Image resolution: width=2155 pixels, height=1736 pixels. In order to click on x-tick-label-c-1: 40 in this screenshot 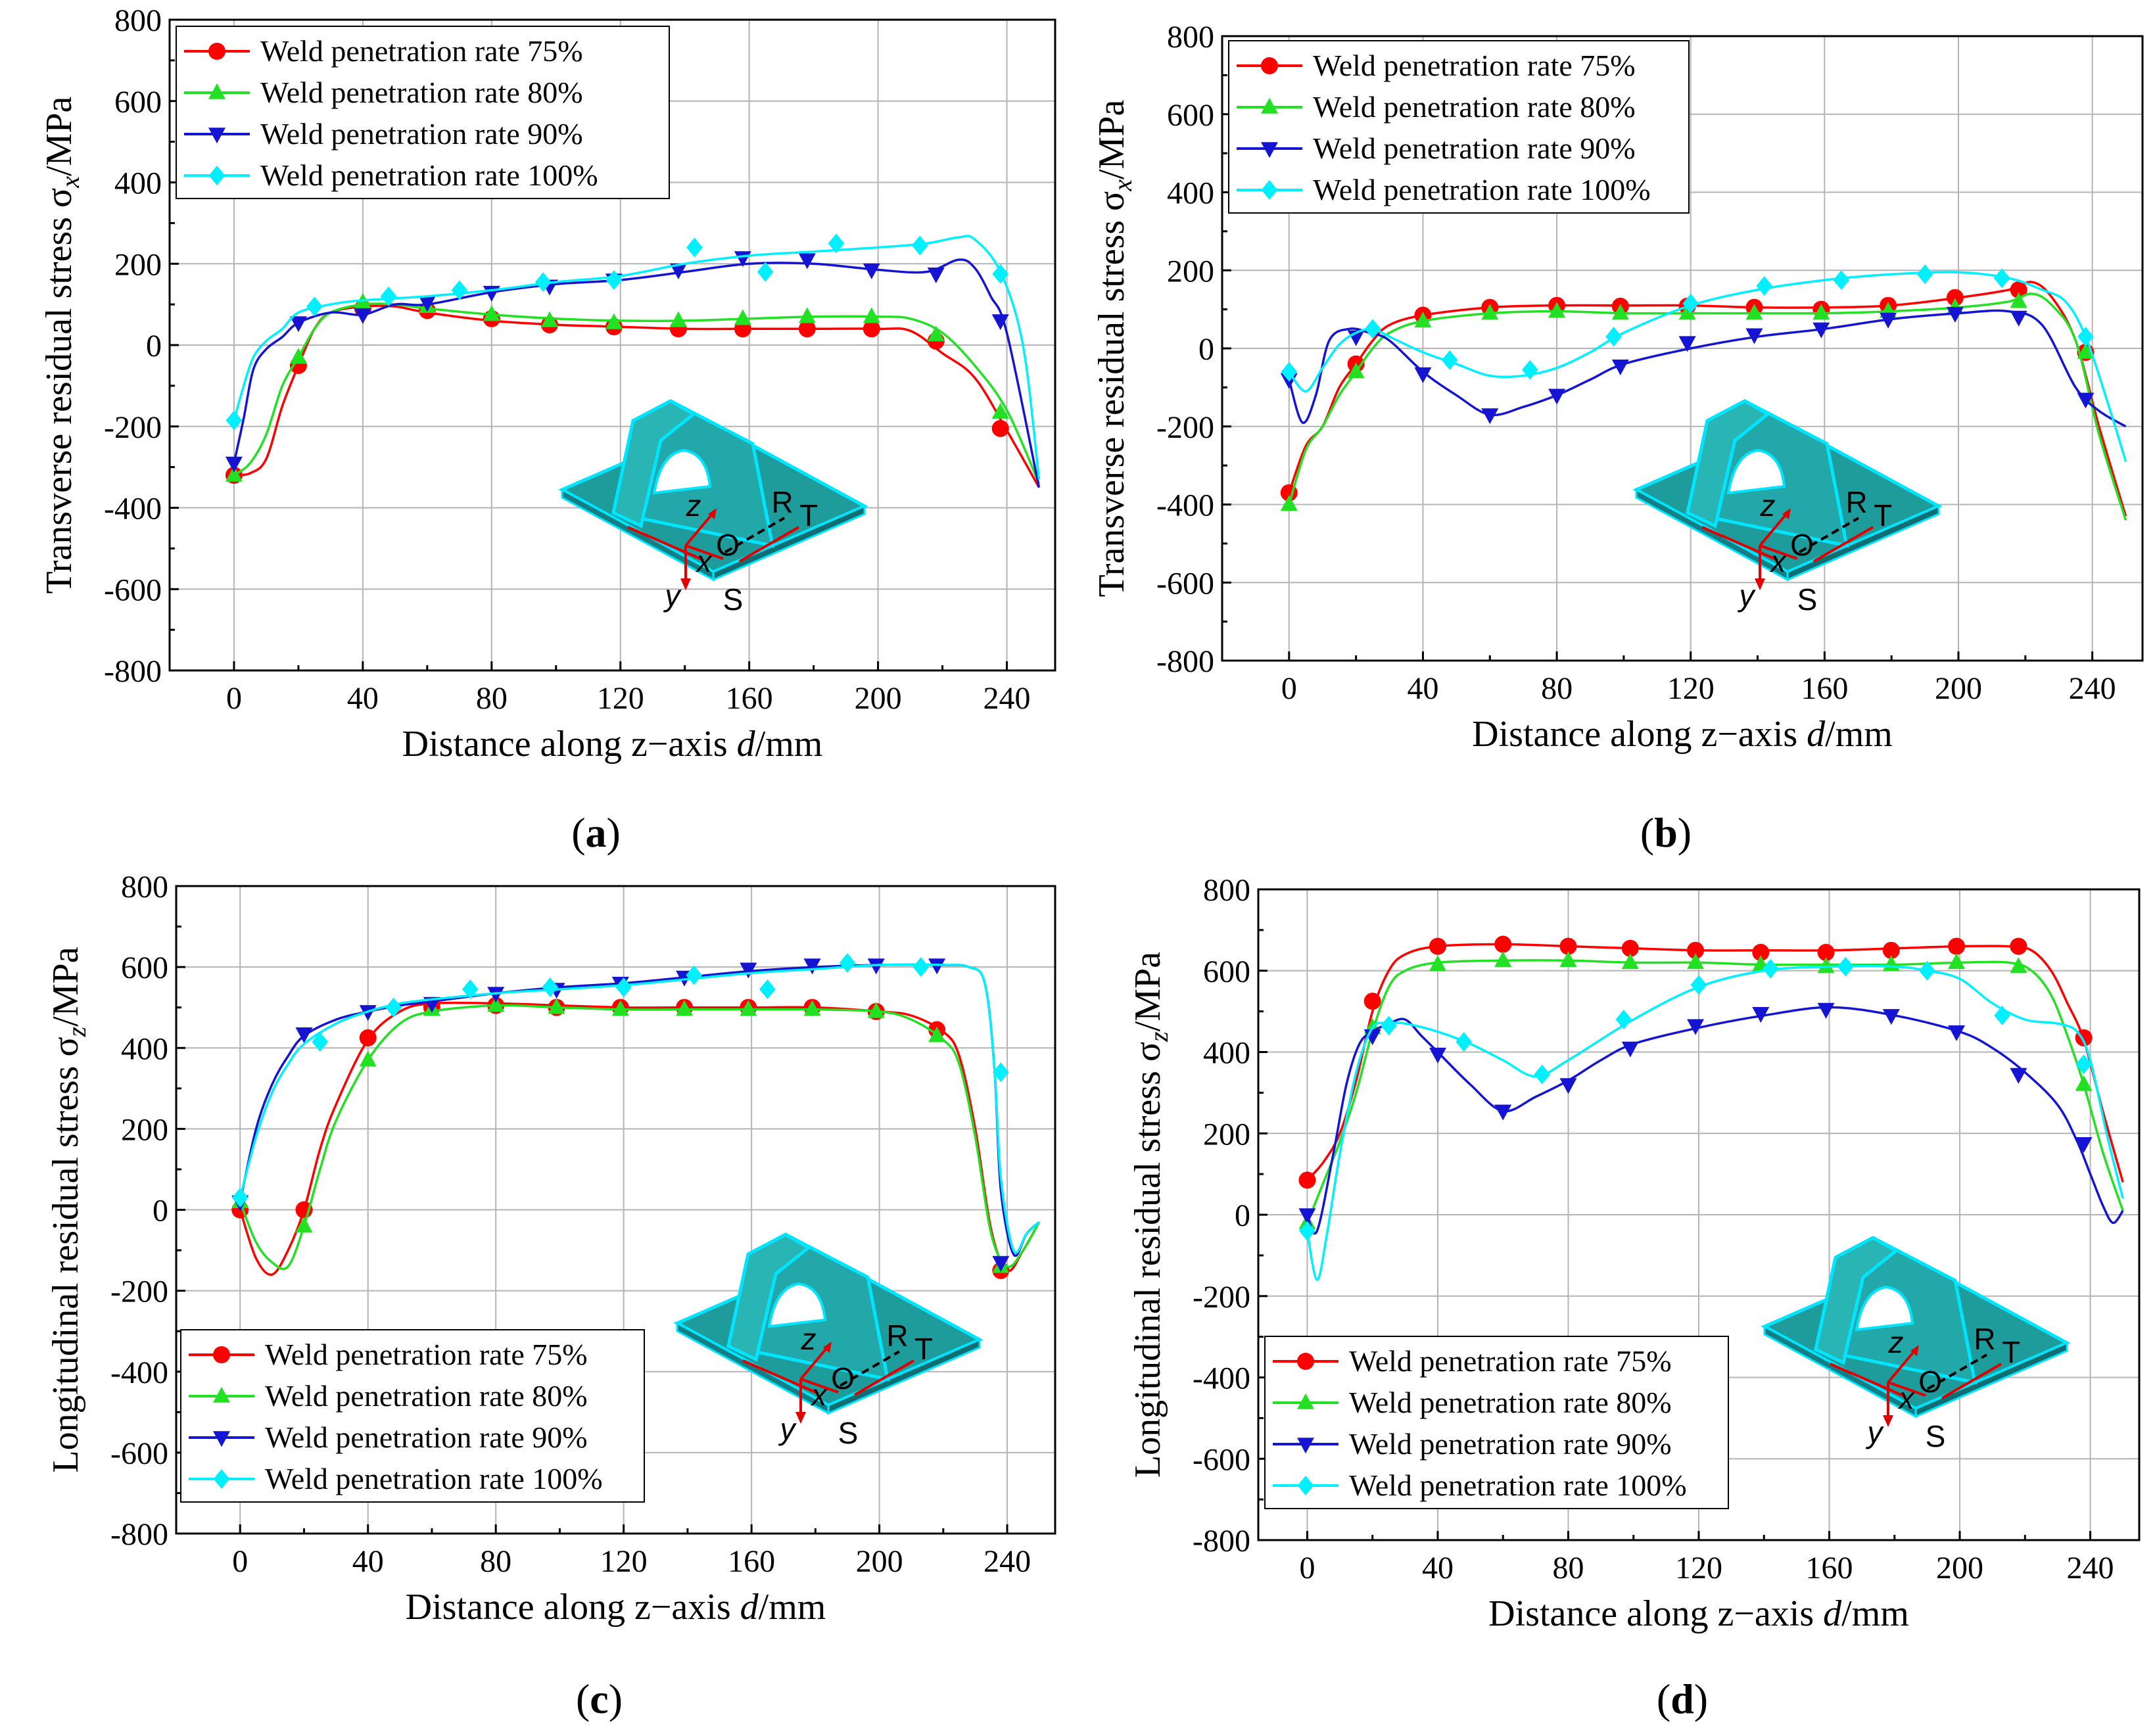, I will do `click(368, 1561)`.